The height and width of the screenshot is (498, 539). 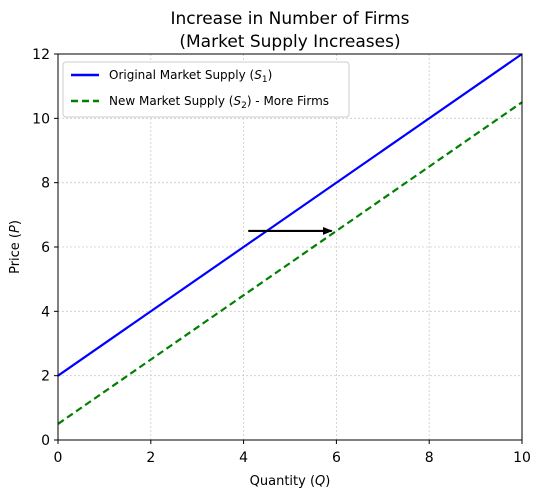 What do you see at coordinates (45, 184) in the screenshot?
I see `y-tick-label: 8` at bounding box center [45, 184].